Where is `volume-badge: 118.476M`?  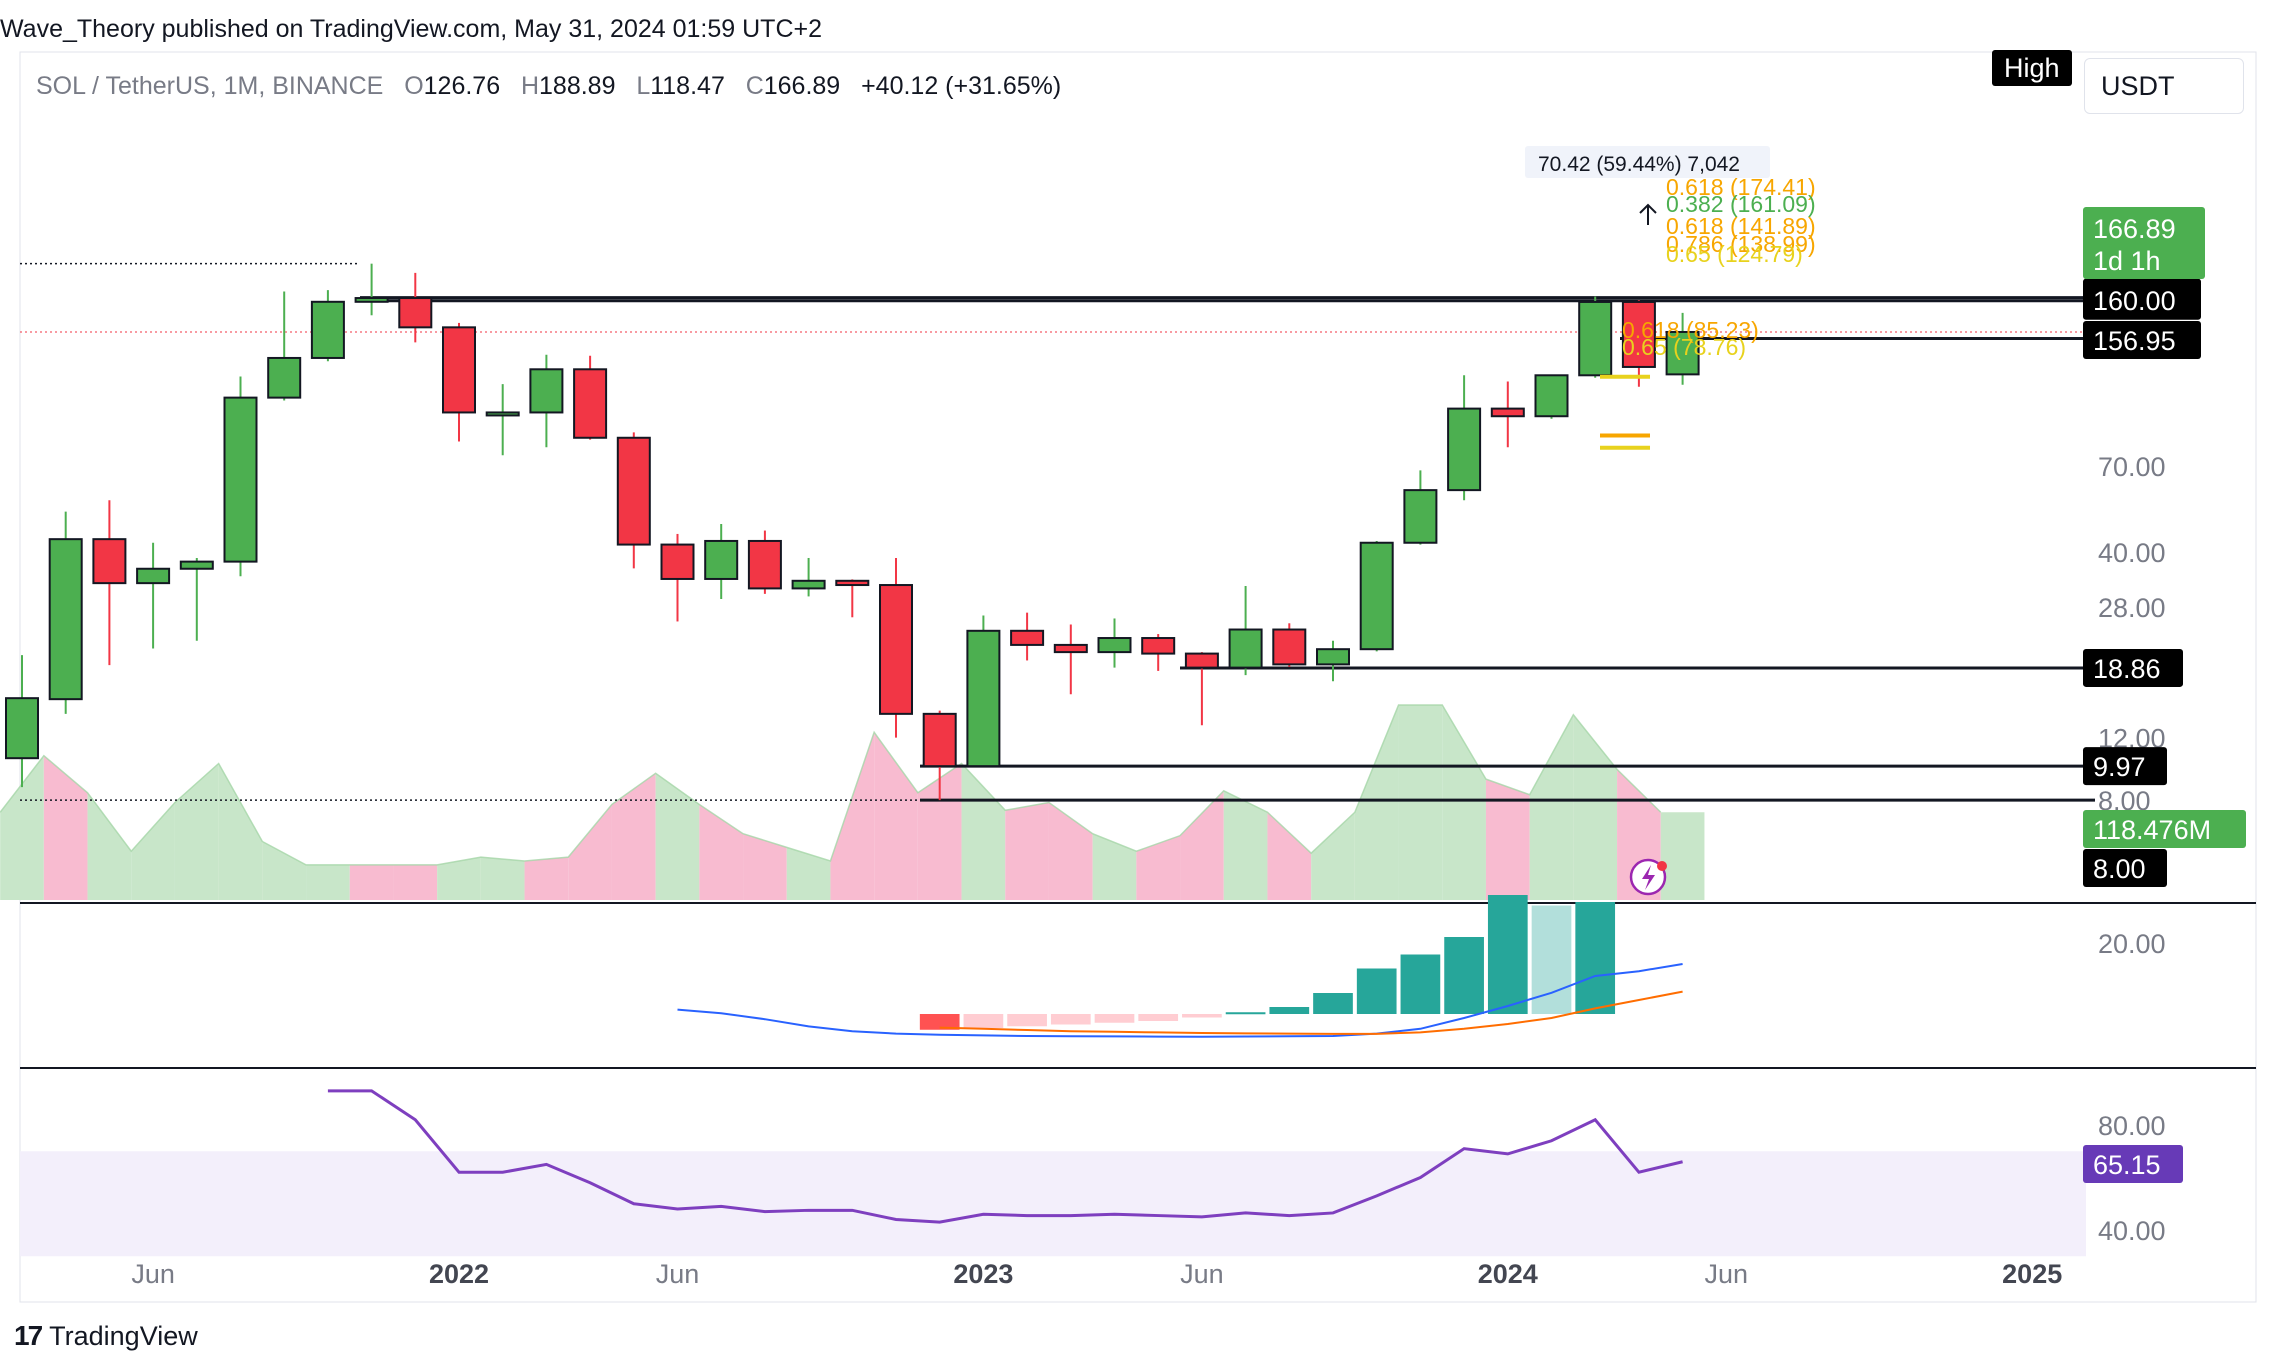 volume-badge: 118.476M is located at coordinates (2152, 830).